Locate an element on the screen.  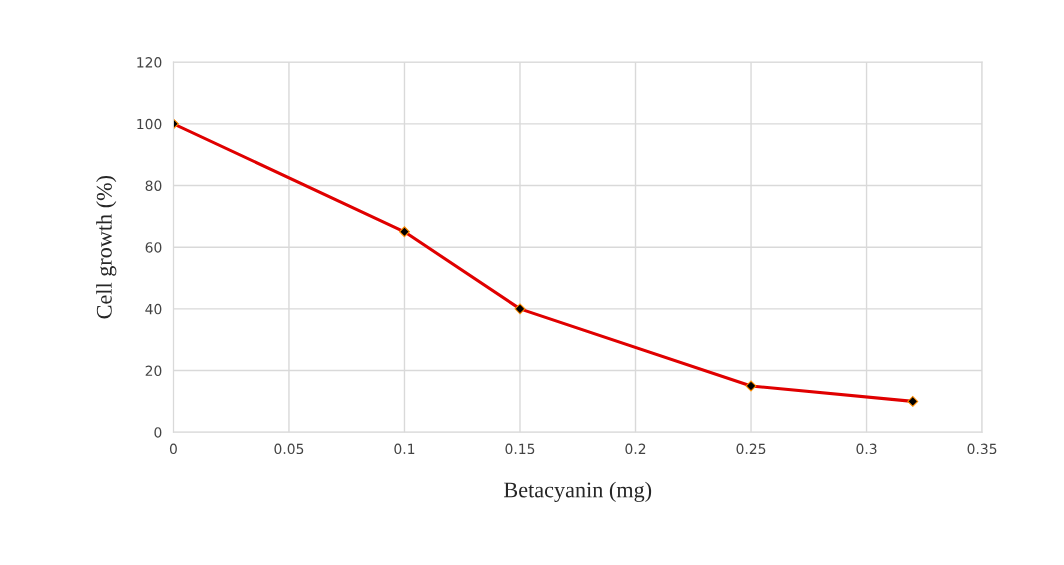
x-tick-label: 0.35 is located at coordinates (982, 449).